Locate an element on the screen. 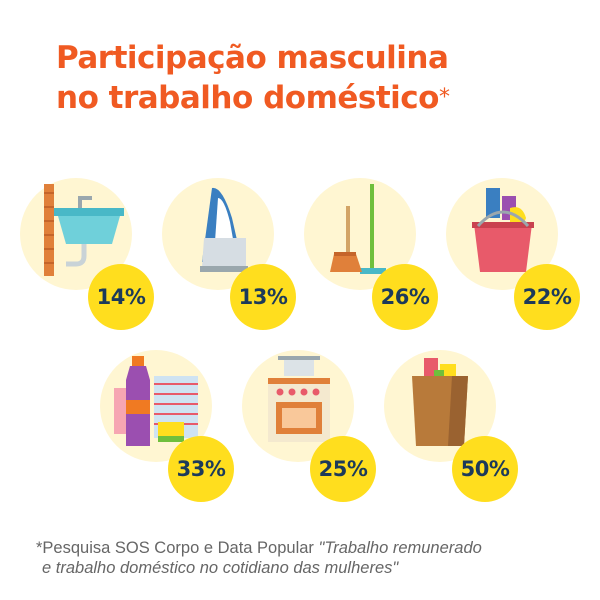 The height and width of the screenshot is (600, 600). stat-item-sink: 14% is located at coordinates (87, 254).